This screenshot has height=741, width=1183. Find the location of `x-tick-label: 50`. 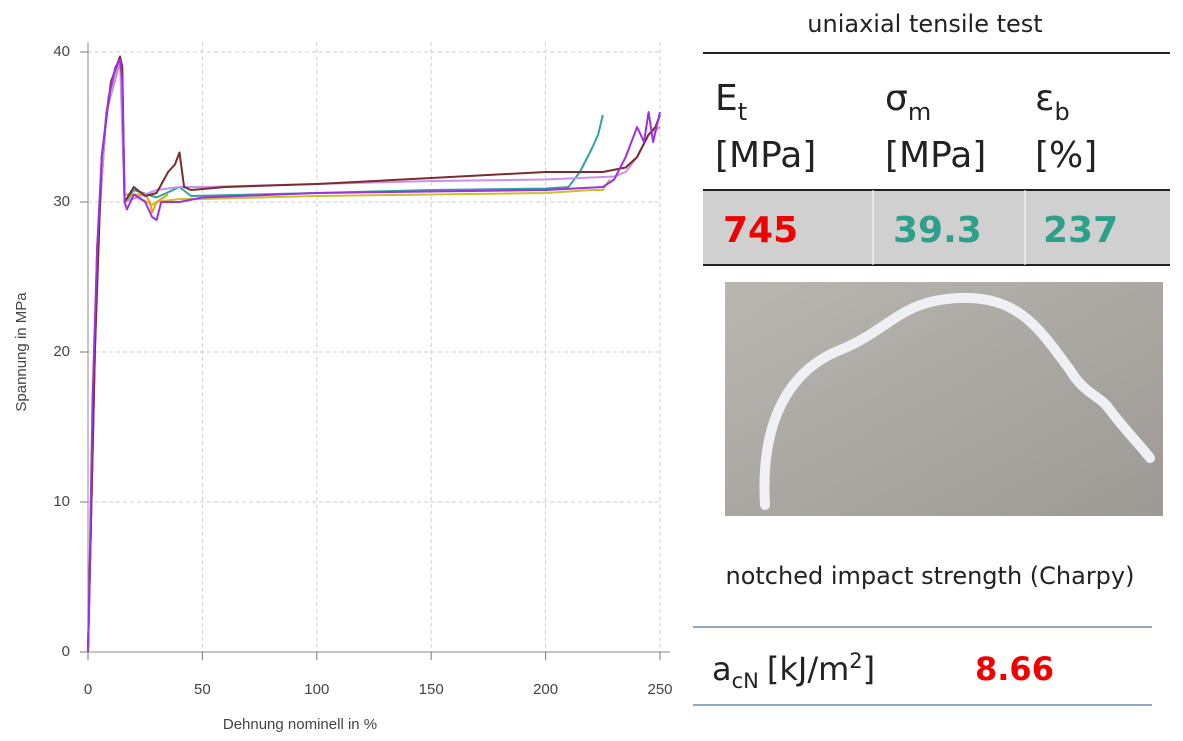

x-tick-label: 50 is located at coordinates (202, 689).